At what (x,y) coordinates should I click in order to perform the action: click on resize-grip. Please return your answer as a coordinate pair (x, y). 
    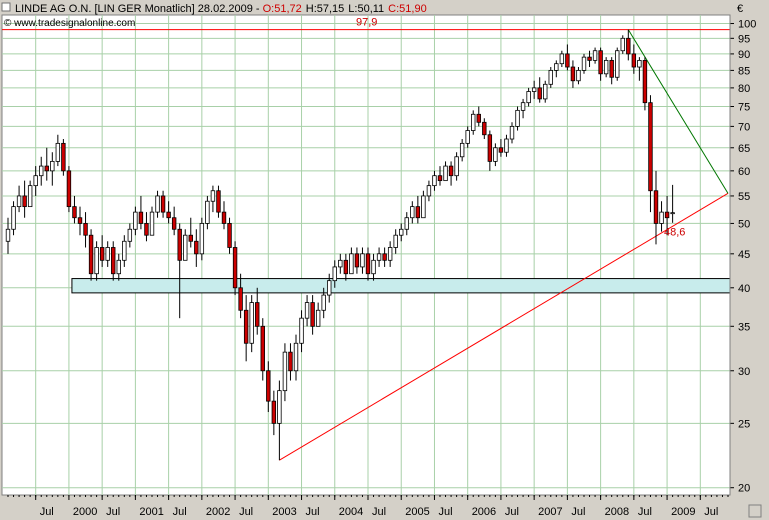
    Looking at the image, I should click on (755, 511).